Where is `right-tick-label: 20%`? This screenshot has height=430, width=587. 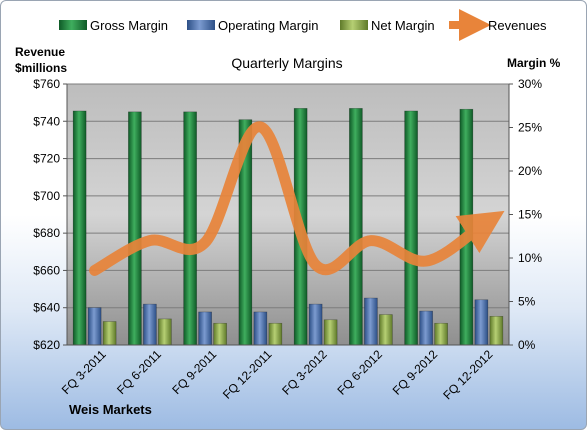
right-tick-label: 20% is located at coordinates (530, 171).